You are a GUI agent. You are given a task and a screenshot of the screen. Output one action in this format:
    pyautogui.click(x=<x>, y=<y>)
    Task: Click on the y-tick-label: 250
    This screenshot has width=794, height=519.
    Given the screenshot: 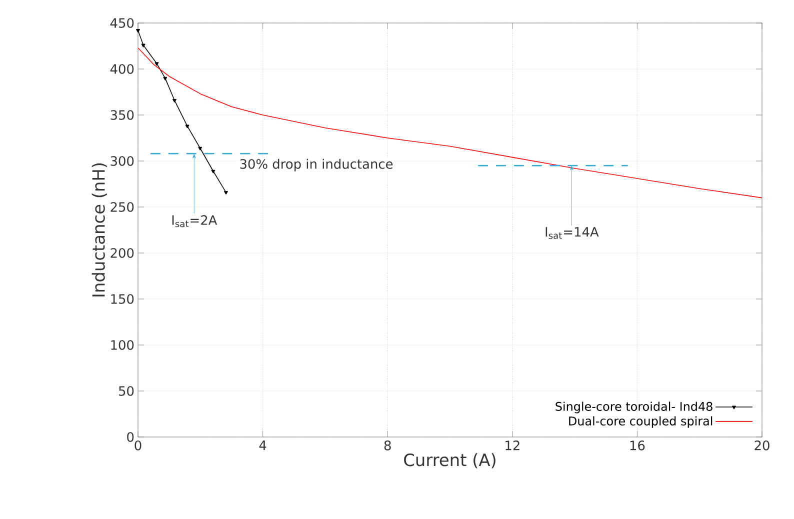 What is the action you would take?
    pyautogui.click(x=122, y=207)
    